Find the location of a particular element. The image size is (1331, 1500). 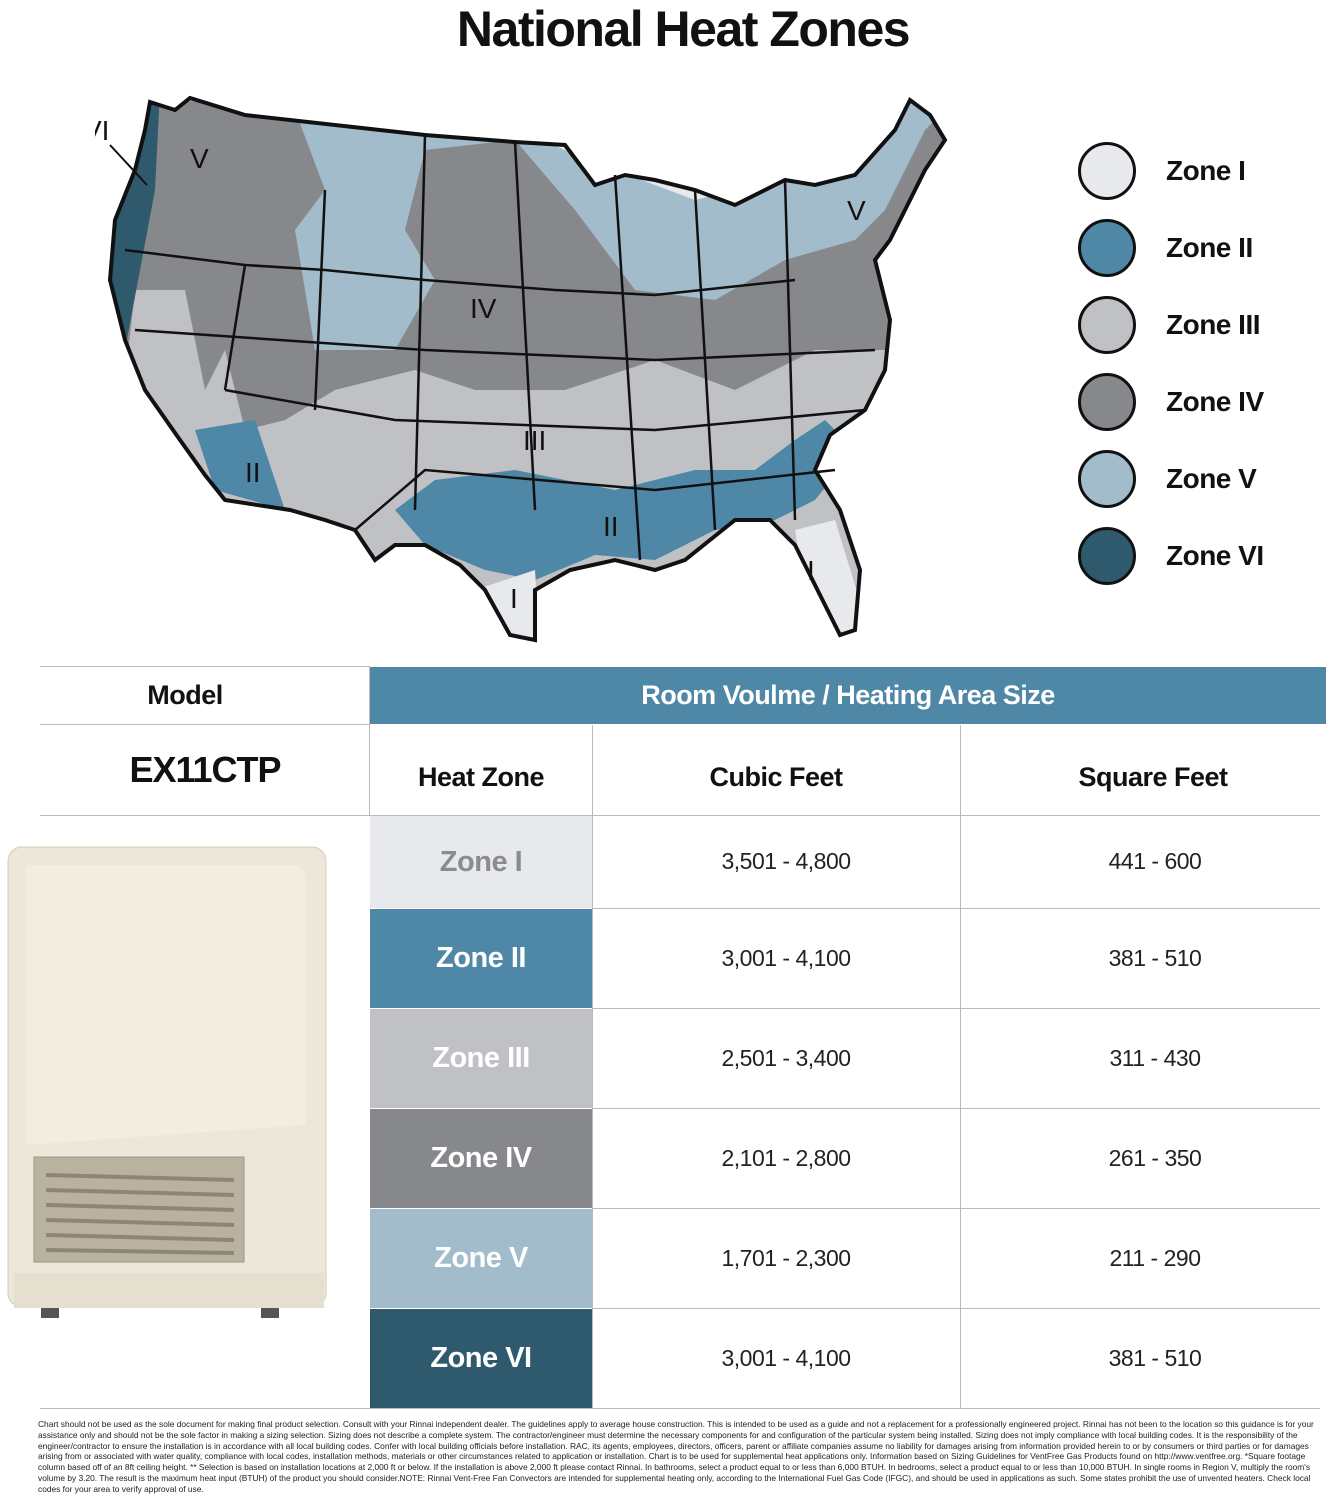

zone-cell: Zone I is located at coordinates (481, 862).